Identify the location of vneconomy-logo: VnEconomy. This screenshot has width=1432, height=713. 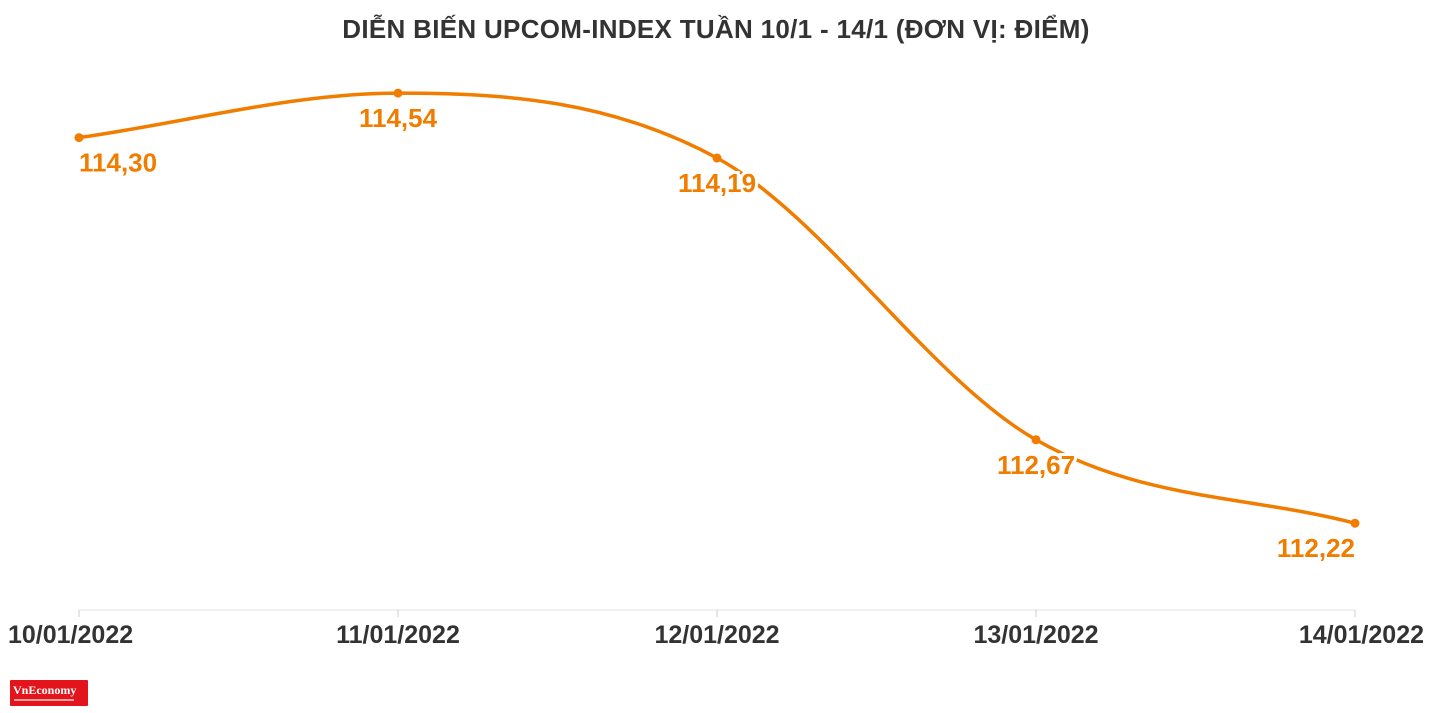
(49, 693).